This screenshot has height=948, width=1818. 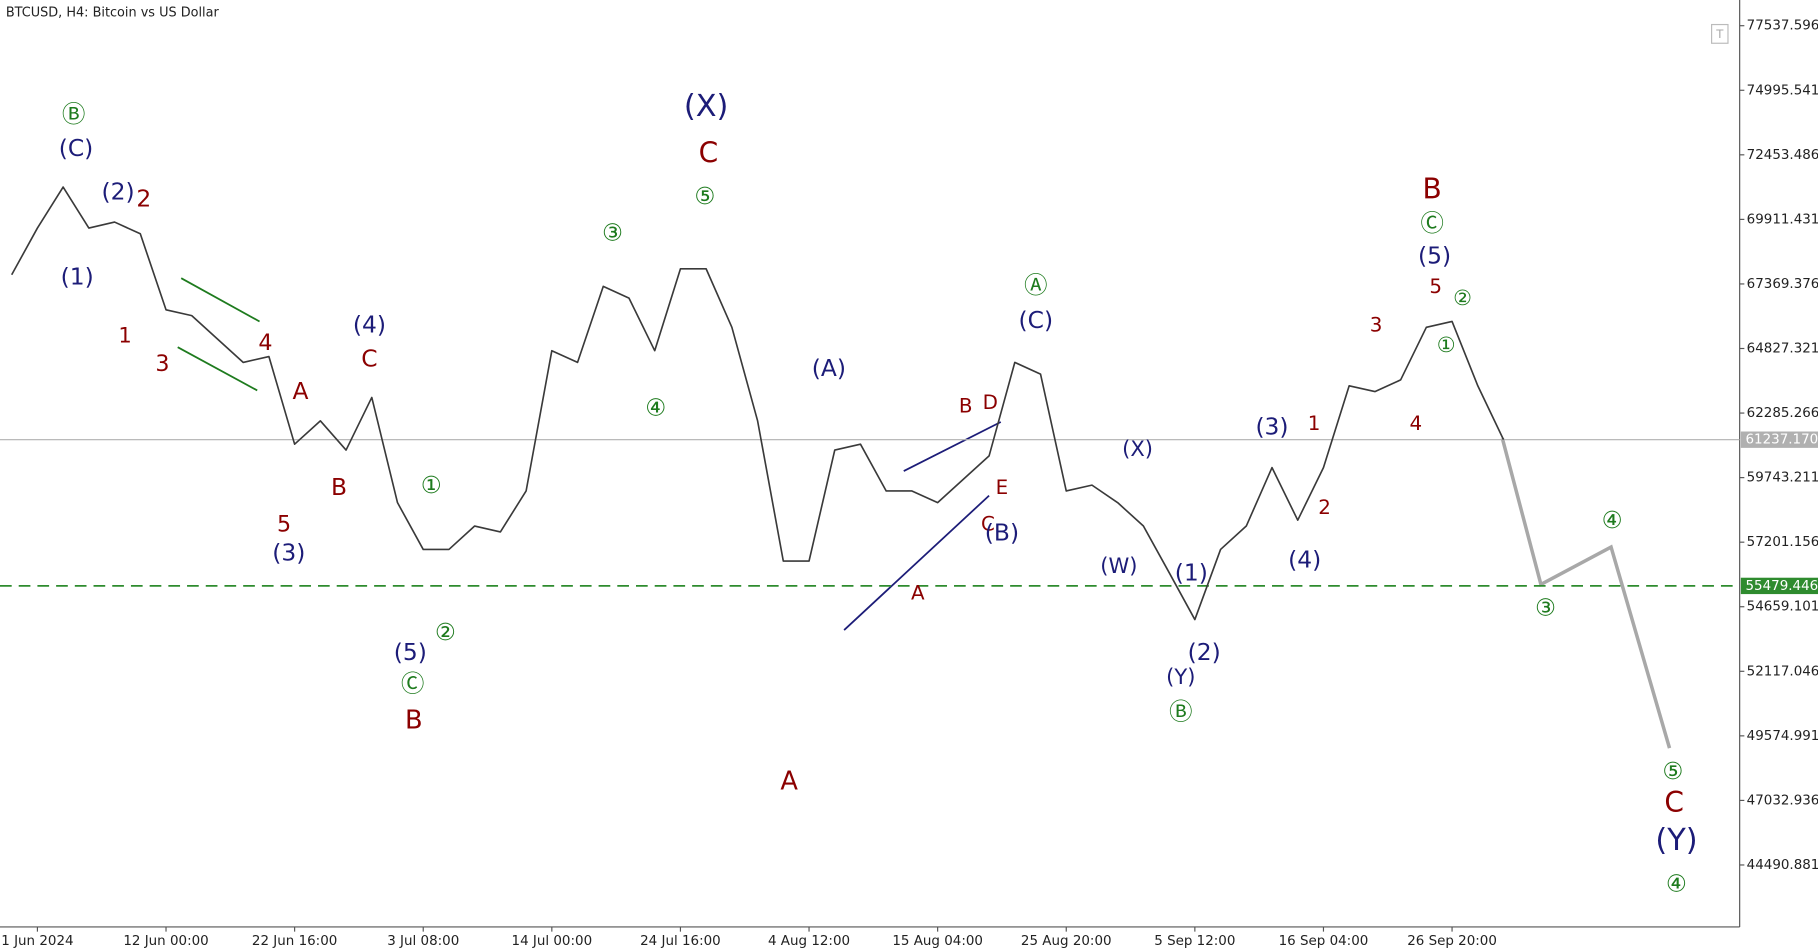 What do you see at coordinates (165, 941) in the screenshot?
I see `x-tick-label: 12 Jun 00:00` at bounding box center [165, 941].